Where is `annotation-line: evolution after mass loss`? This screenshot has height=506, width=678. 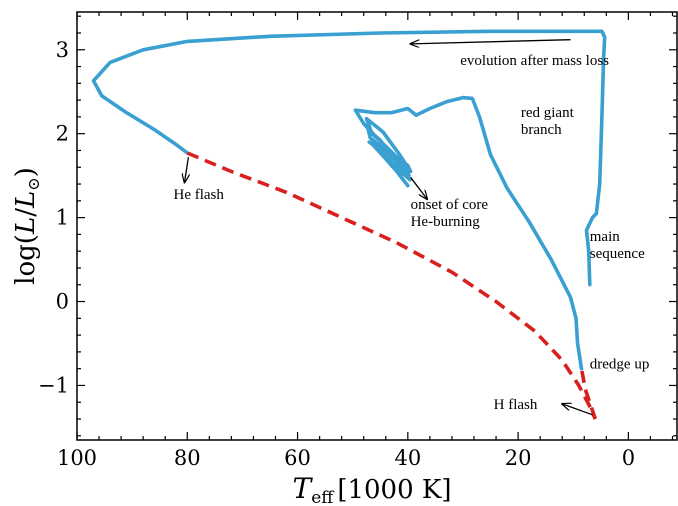
annotation-line: evolution after mass loss is located at coordinates (534, 61).